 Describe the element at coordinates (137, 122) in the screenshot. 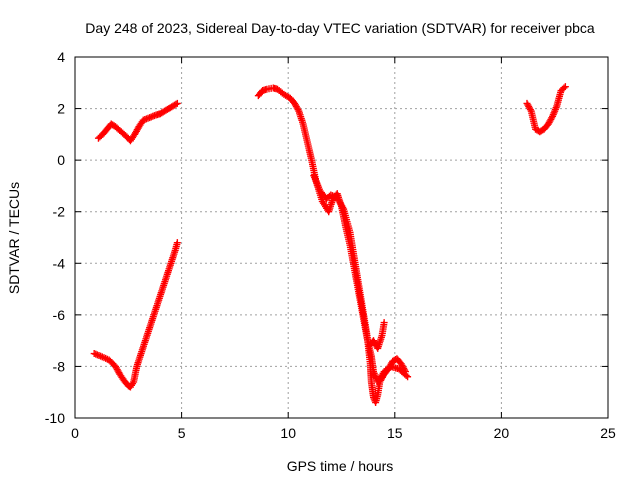

I see `series-track-a-upper` at that location.